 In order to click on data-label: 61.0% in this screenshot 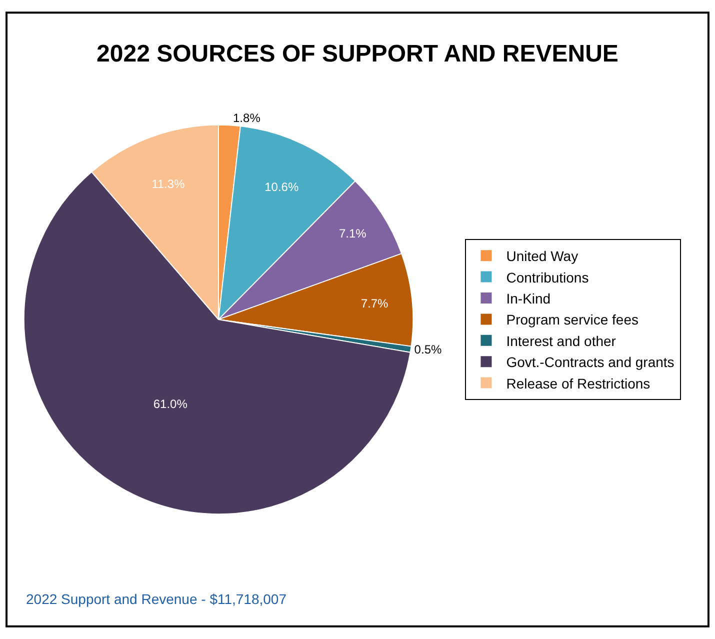, I will do `click(170, 404)`.